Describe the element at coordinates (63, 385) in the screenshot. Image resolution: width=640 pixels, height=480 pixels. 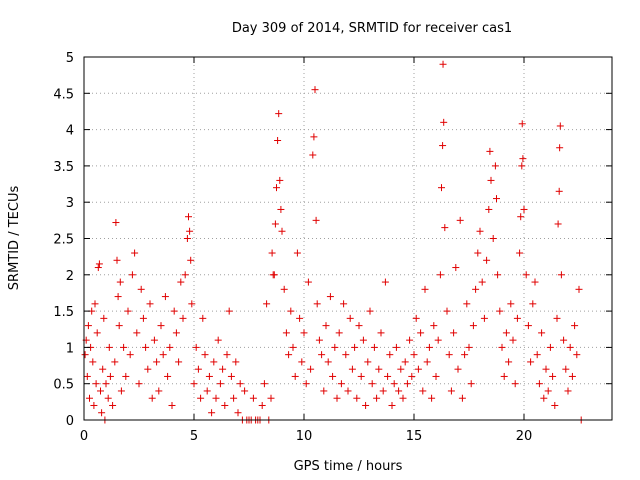
I see `y-tick-label: 0.5` at that location.